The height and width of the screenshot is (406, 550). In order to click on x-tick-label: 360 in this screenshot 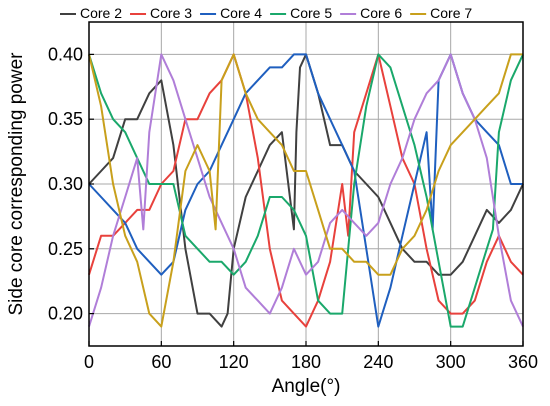, I will do `click(523, 362)`.